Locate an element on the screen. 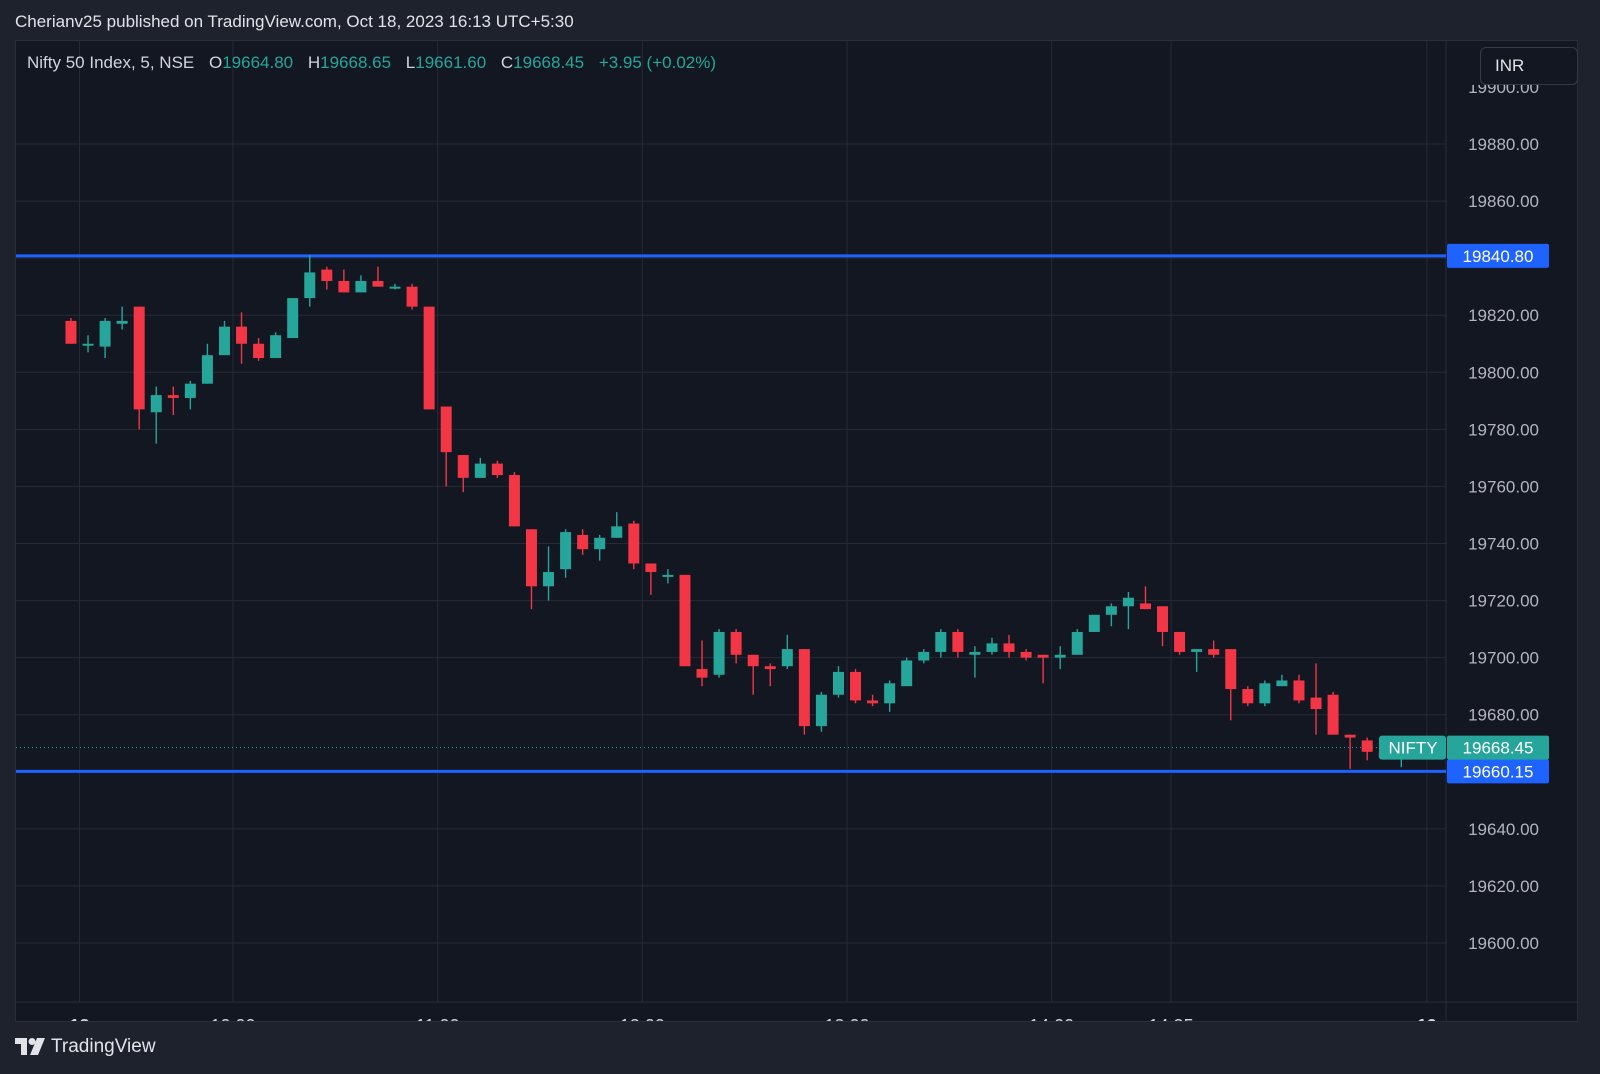  level-price-tag is located at coordinates (1498, 255).